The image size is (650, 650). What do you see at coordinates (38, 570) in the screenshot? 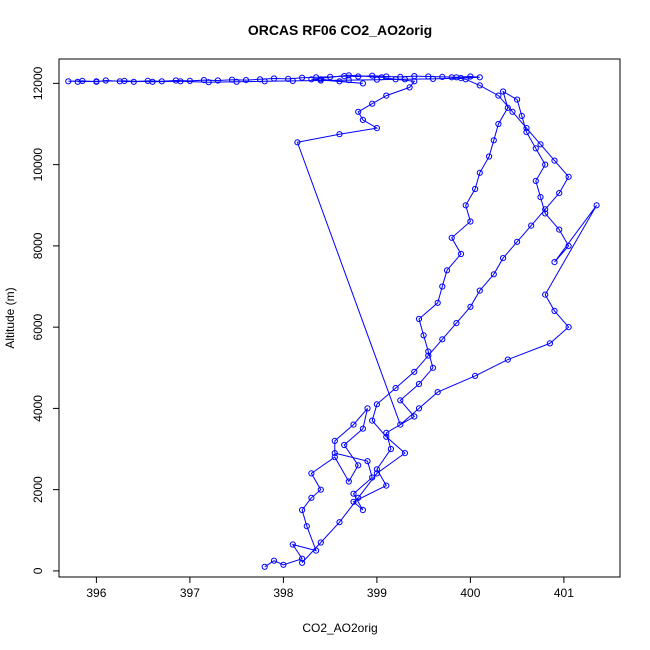
I see `y-tick-label-0: 0` at bounding box center [38, 570].